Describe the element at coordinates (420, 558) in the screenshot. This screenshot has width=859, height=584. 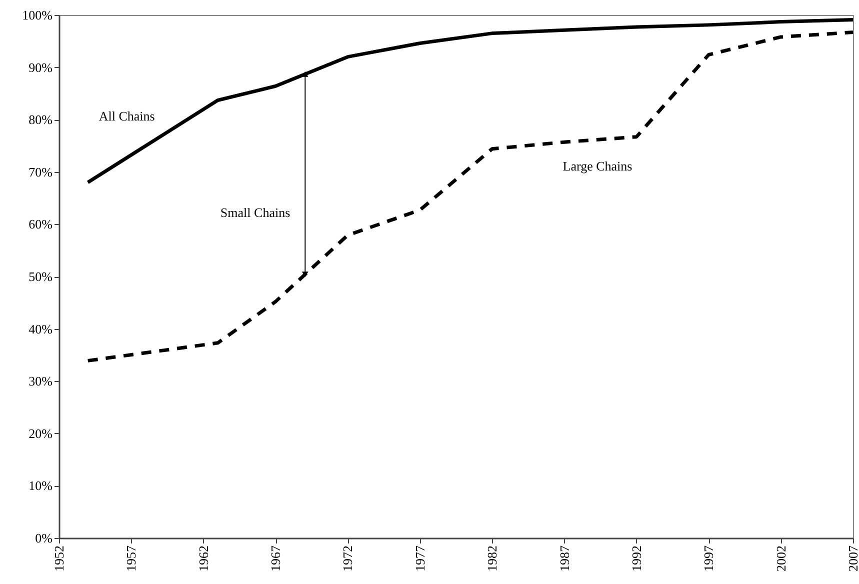
I see `x-tick-label: 1977` at that location.